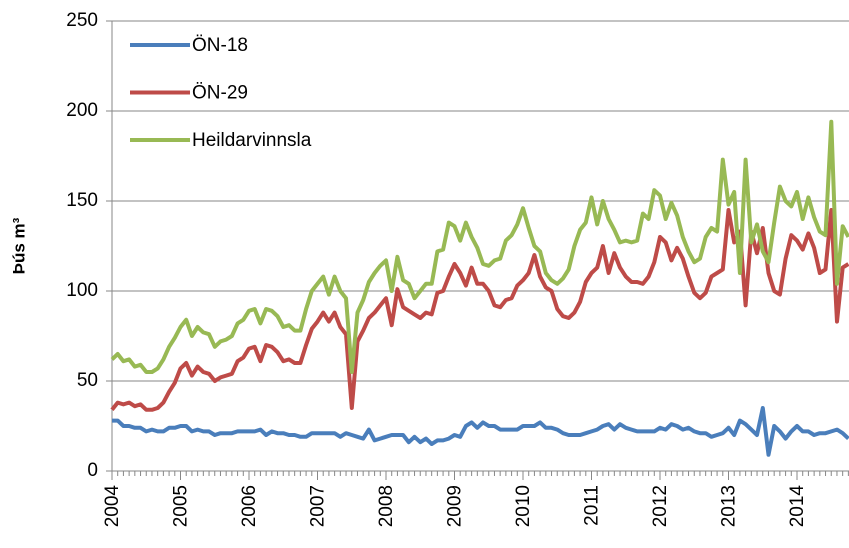 Image resolution: width=849 pixels, height=548 pixels. Describe the element at coordinates (455, 506) in the screenshot. I see `x-tick-label: 2009` at that location.